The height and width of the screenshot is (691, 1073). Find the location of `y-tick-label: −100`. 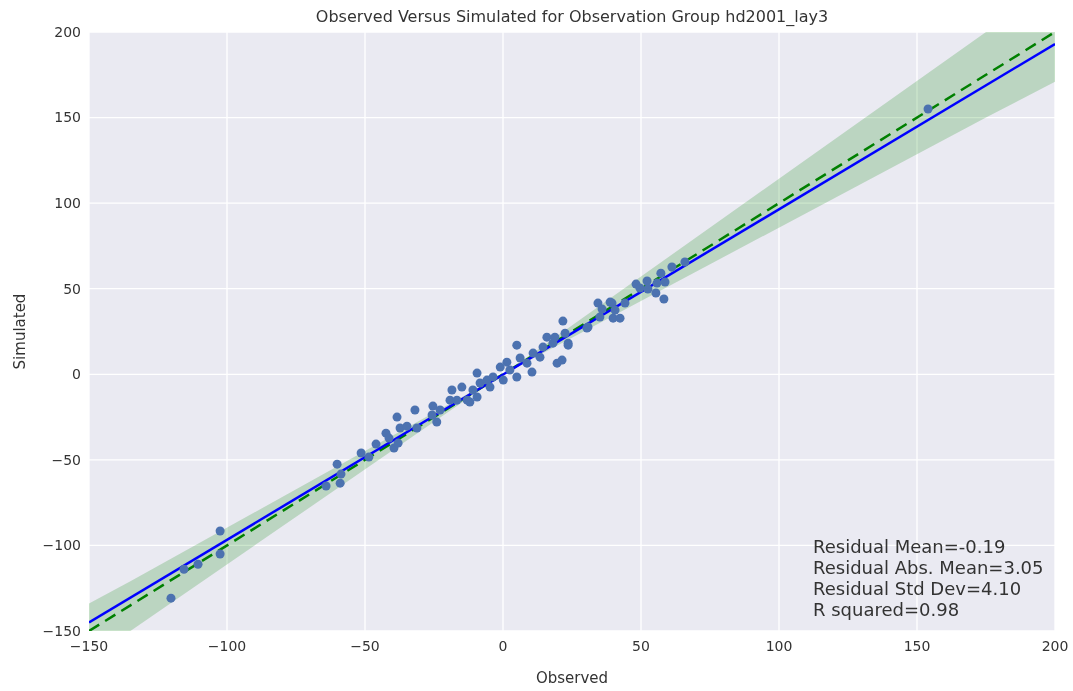

y-tick-label: −100 is located at coordinates (61, 545).